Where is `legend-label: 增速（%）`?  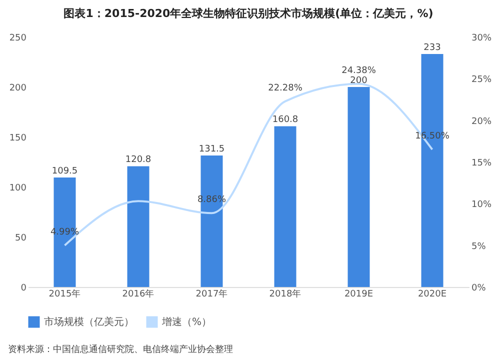 legend-label: 增速（%） is located at coordinates (186, 322).